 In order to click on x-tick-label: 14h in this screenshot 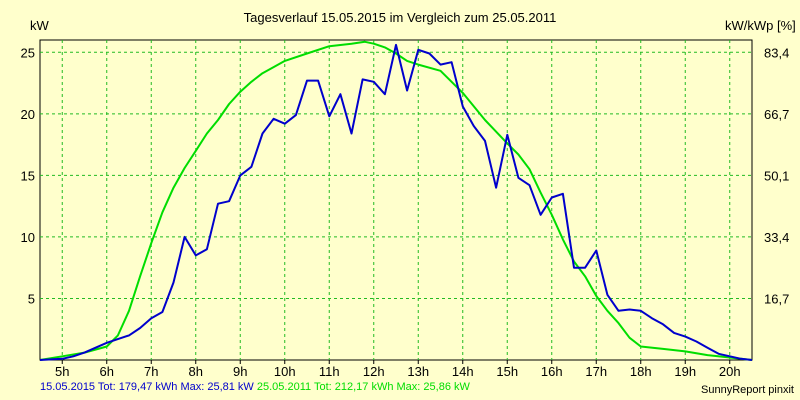, I will do `click(463, 371)`.